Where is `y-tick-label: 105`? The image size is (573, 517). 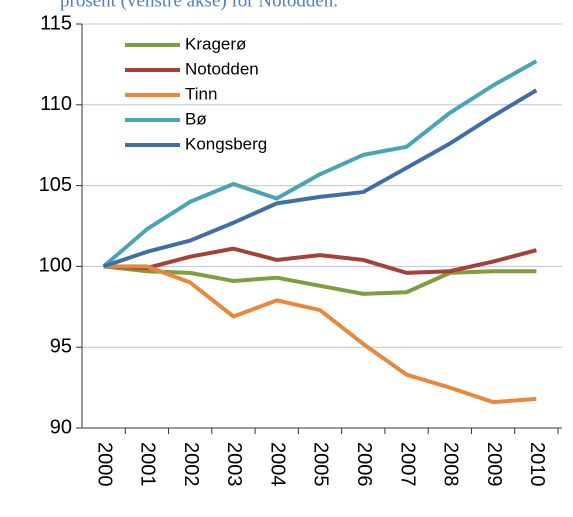 y-tick-label: 105 is located at coordinates (55, 185).